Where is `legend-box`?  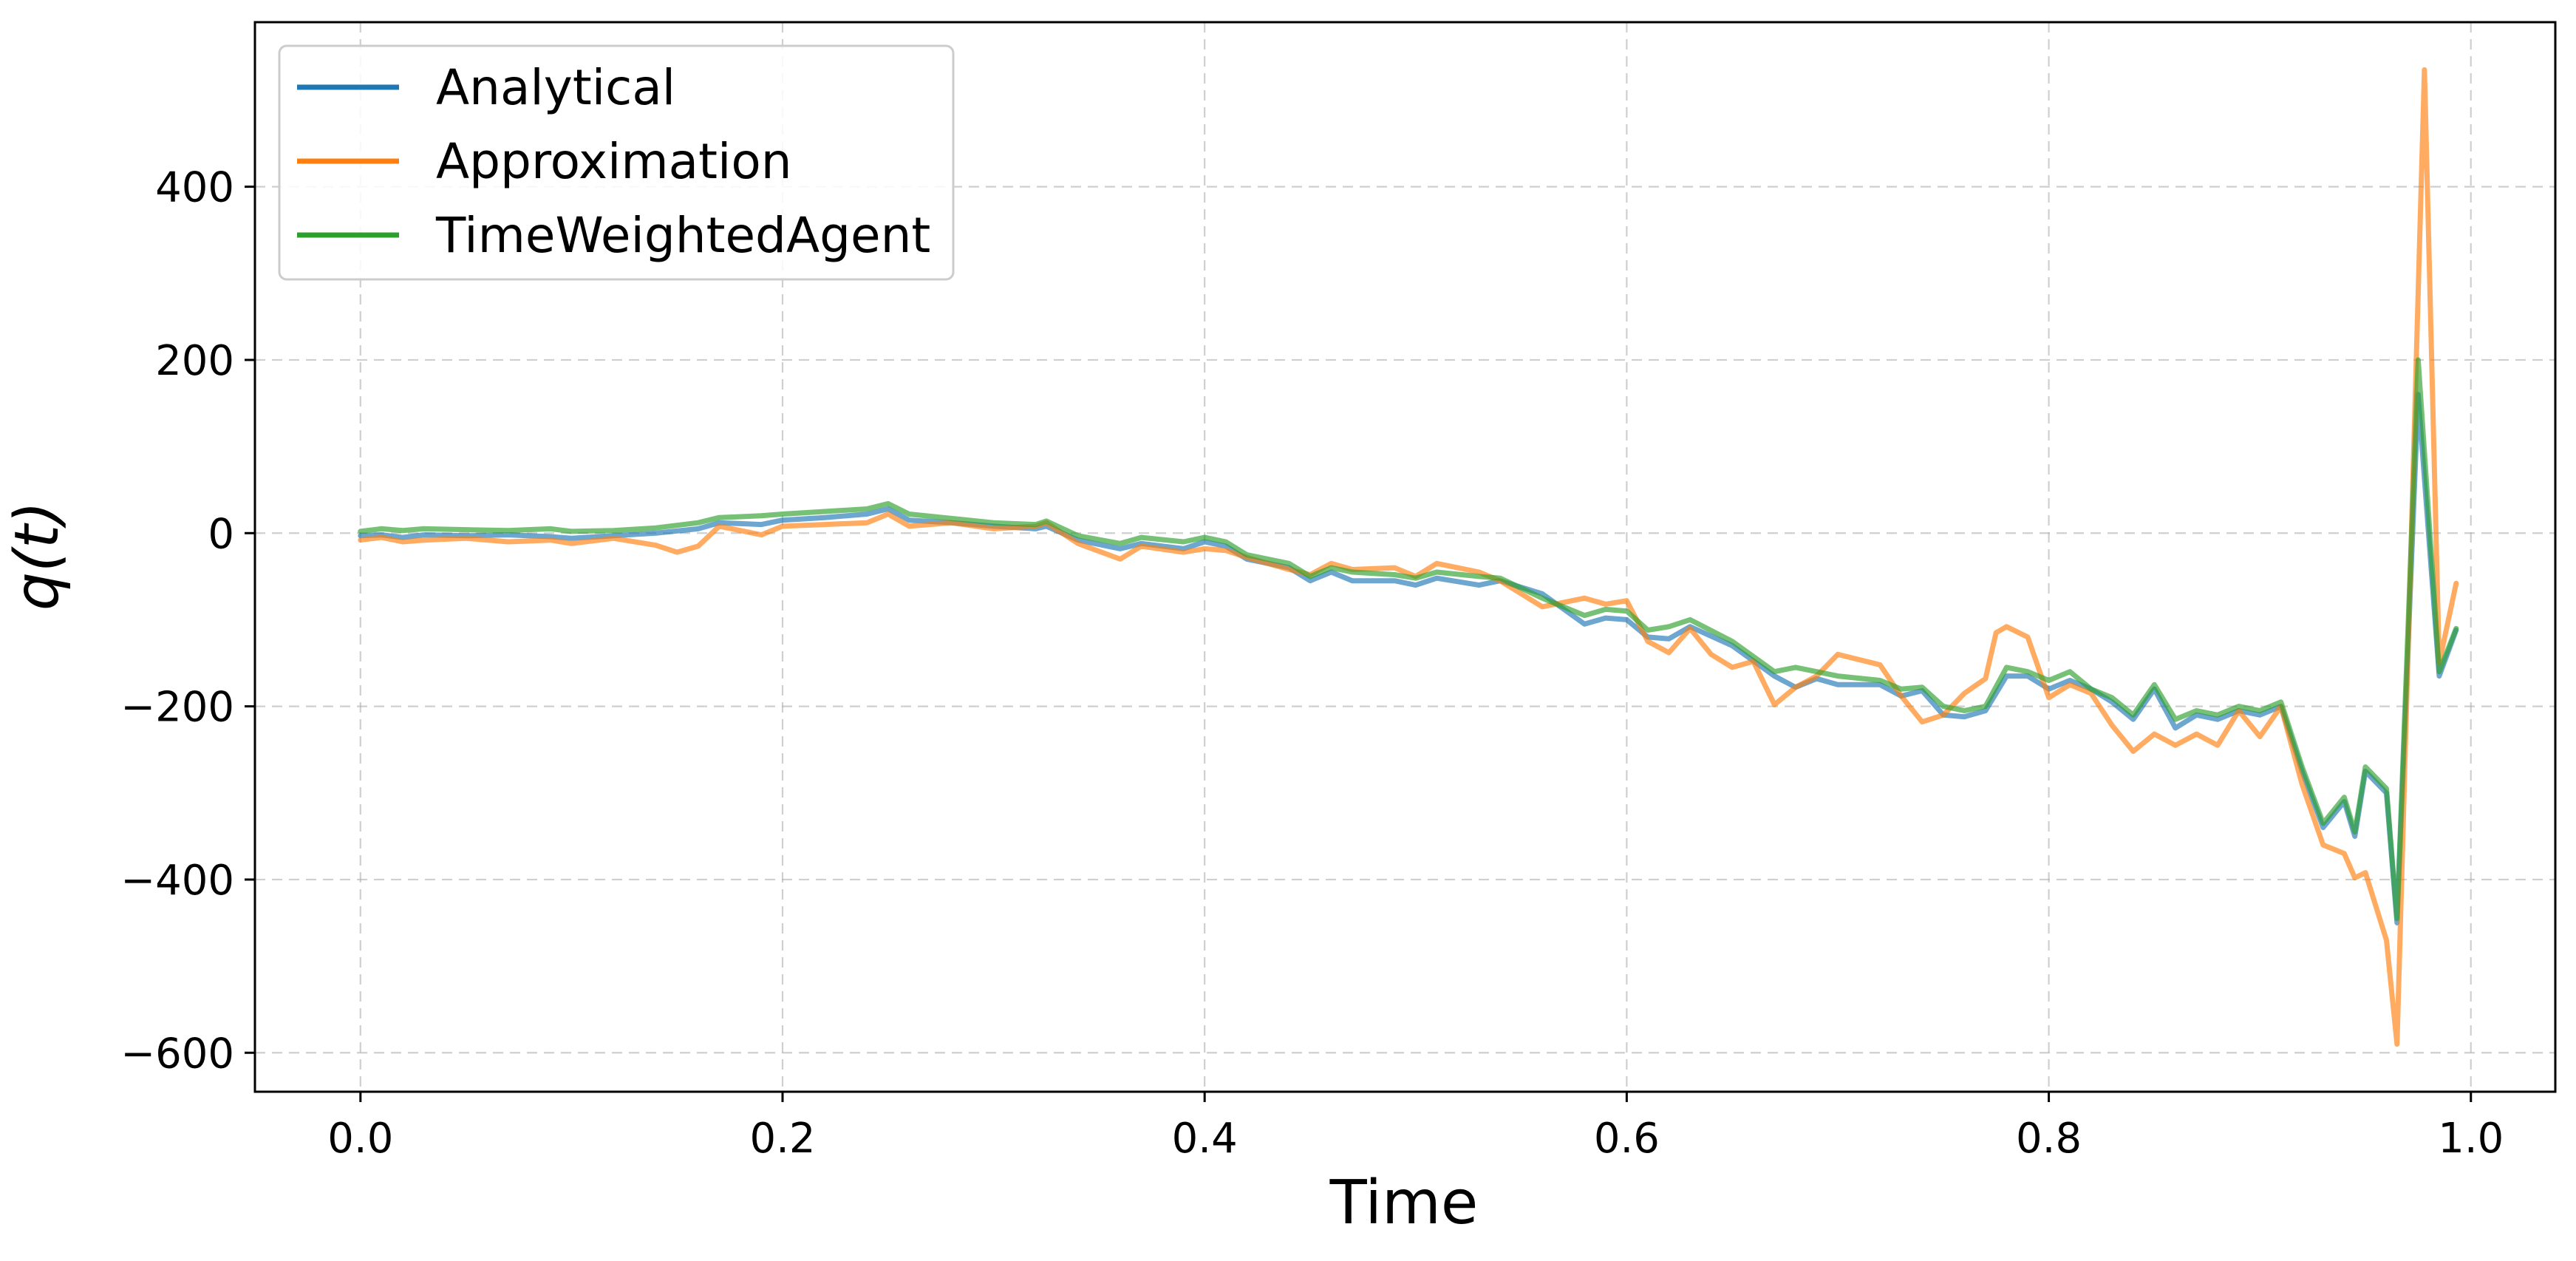 legend-box is located at coordinates (616, 162).